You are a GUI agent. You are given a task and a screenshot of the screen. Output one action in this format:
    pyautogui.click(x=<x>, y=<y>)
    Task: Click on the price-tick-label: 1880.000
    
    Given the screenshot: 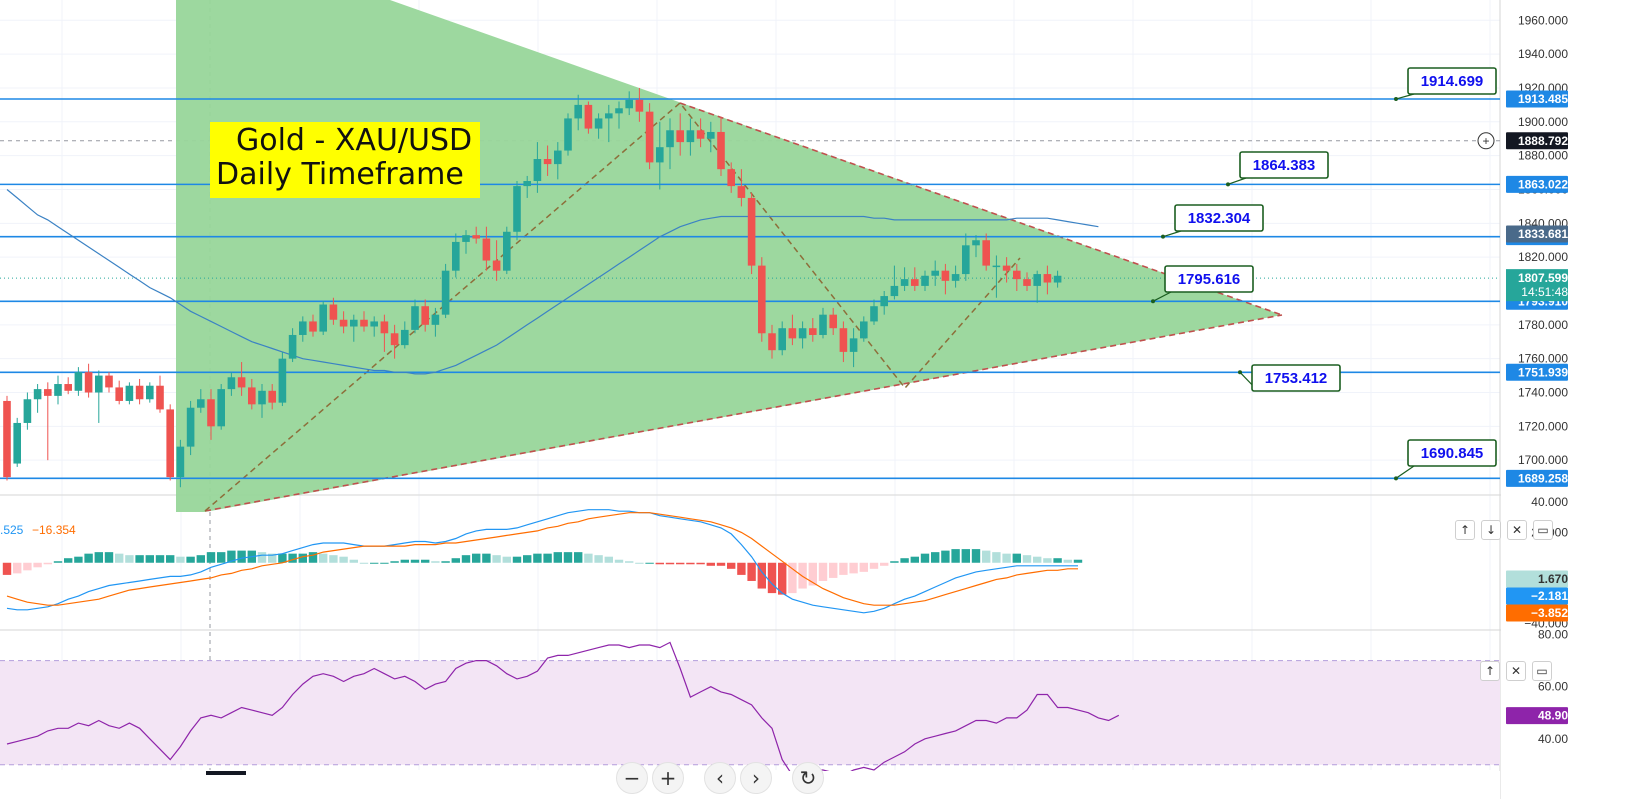 What is the action you would take?
    pyautogui.click(x=1543, y=156)
    